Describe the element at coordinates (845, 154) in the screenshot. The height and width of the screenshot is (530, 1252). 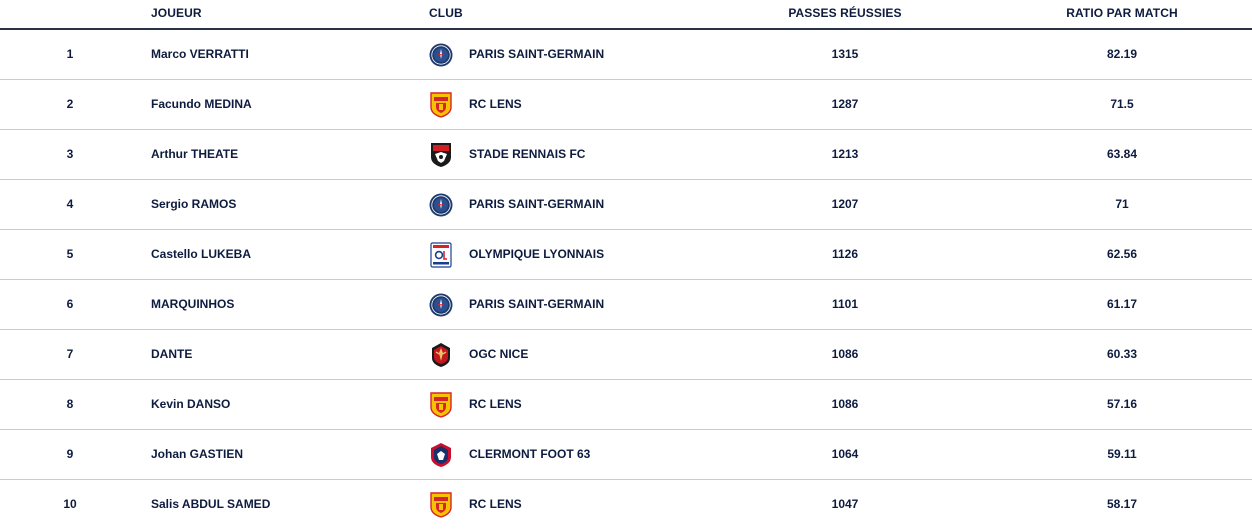
I see `passes-cell: 1213` at that location.